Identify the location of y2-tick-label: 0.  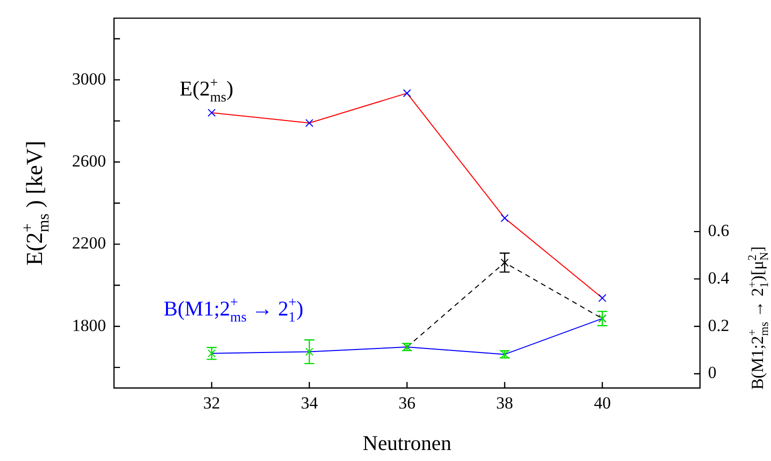
(712, 372).